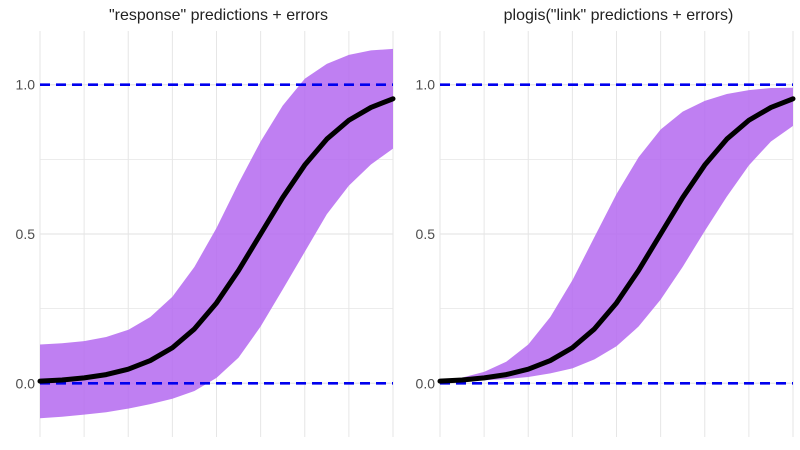 This screenshot has height=450, width=800. What do you see at coordinates (26, 234) in the screenshot?
I see `left-y-tick-label: 0.5` at bounding box center [26, 234].